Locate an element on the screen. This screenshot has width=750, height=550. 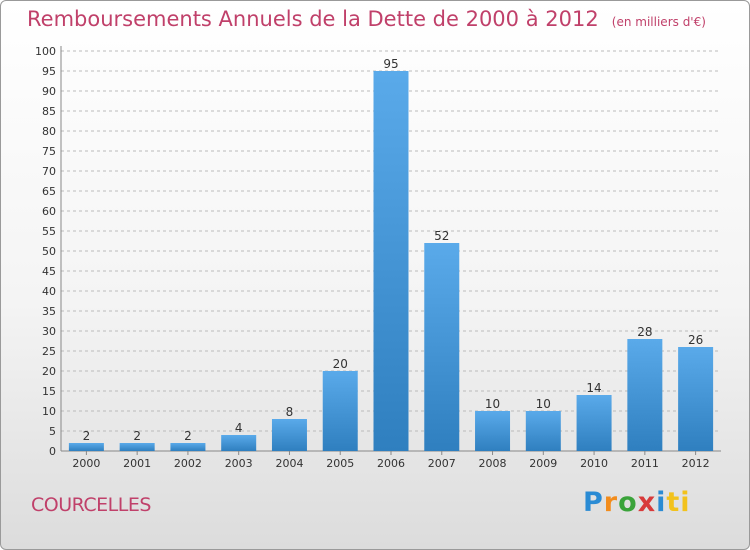
bar-2009 is located at coordinates (543, 431).